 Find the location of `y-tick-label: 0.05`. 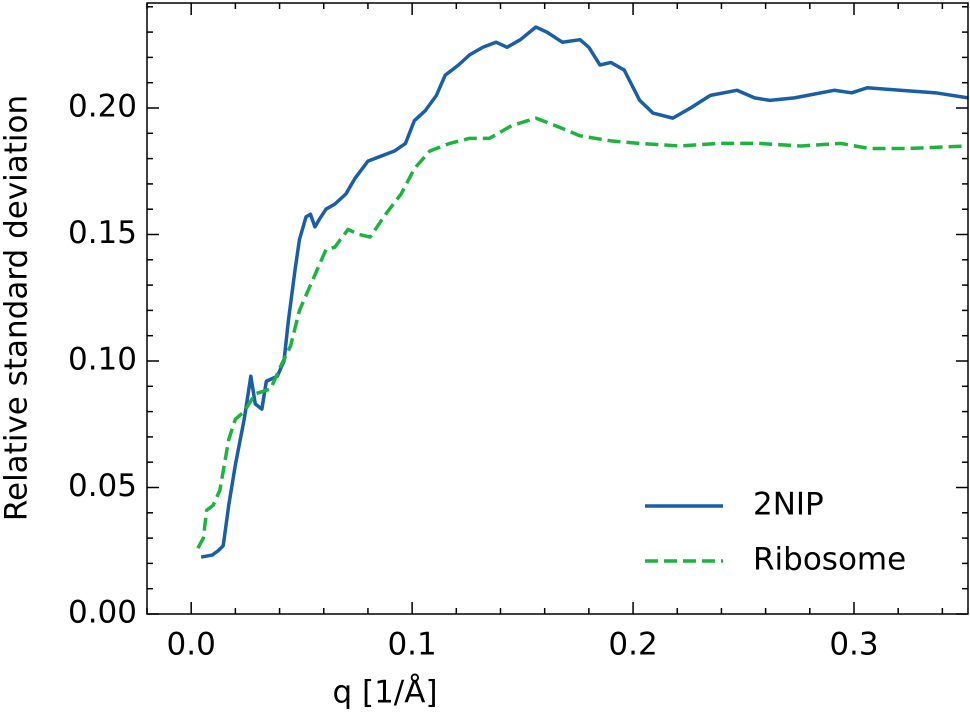

y-tick-label: 0.05 is located at coordinates (102, 486).